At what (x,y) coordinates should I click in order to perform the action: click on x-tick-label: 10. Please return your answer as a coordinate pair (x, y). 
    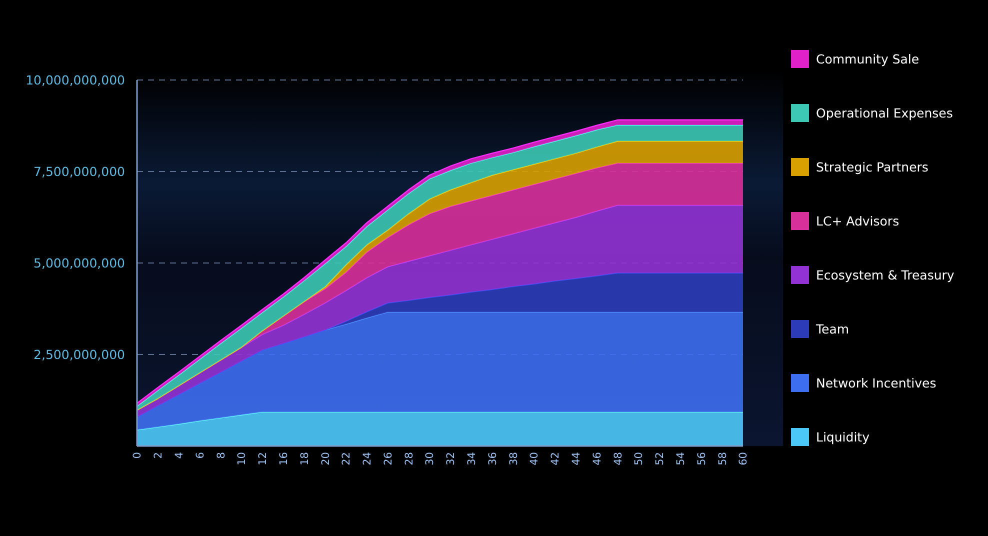
    Looking at the image, I should click on (242, 459).